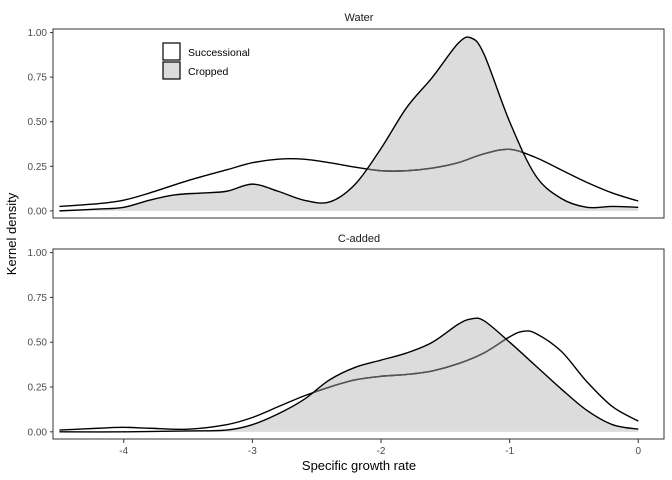 This screenshot has width=672, height=480. What do you see at coordinates (509, 451) in the screenshot?
I see `x-tick-label-3: -1` at bounding box center [509, 451].